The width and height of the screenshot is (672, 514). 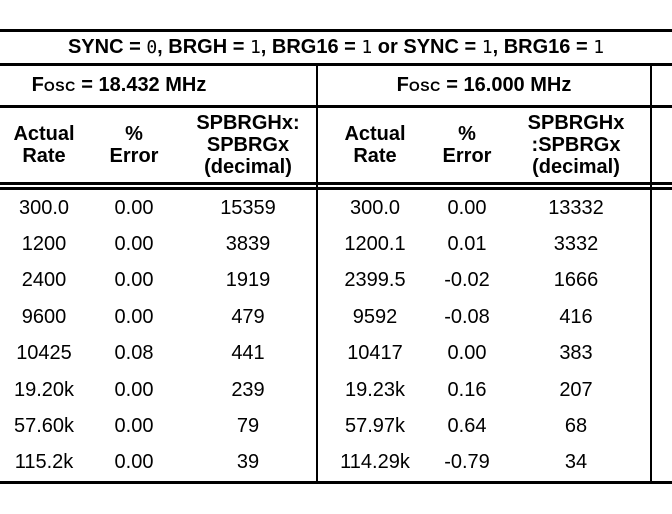 What do you see at coordinates (467, 426) in the screenshot?
I see `table-cell: 0.64` at bounding box center [467, 426].